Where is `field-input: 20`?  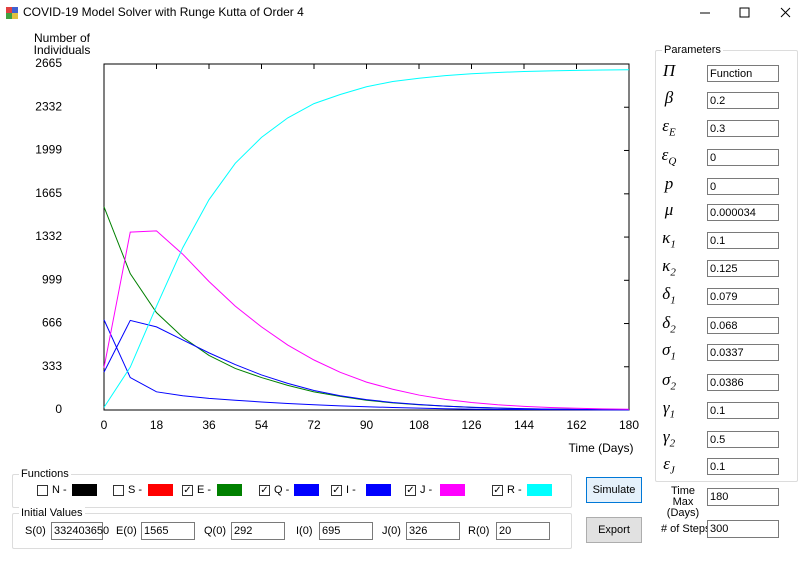 field-input: 20 is located at coordinates (523, 531).